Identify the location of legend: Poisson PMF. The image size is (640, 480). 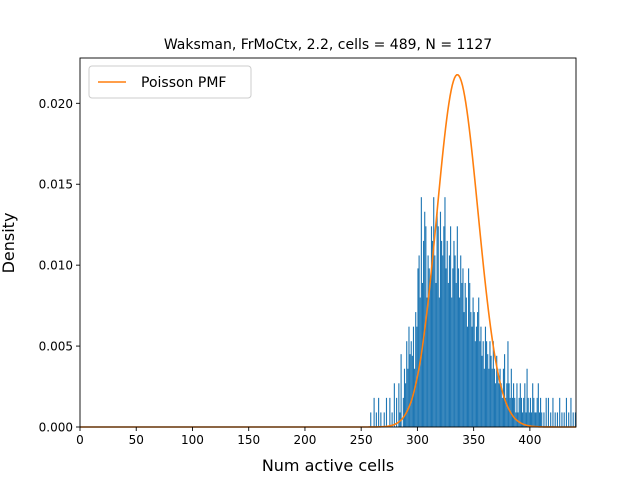
(170, 82).